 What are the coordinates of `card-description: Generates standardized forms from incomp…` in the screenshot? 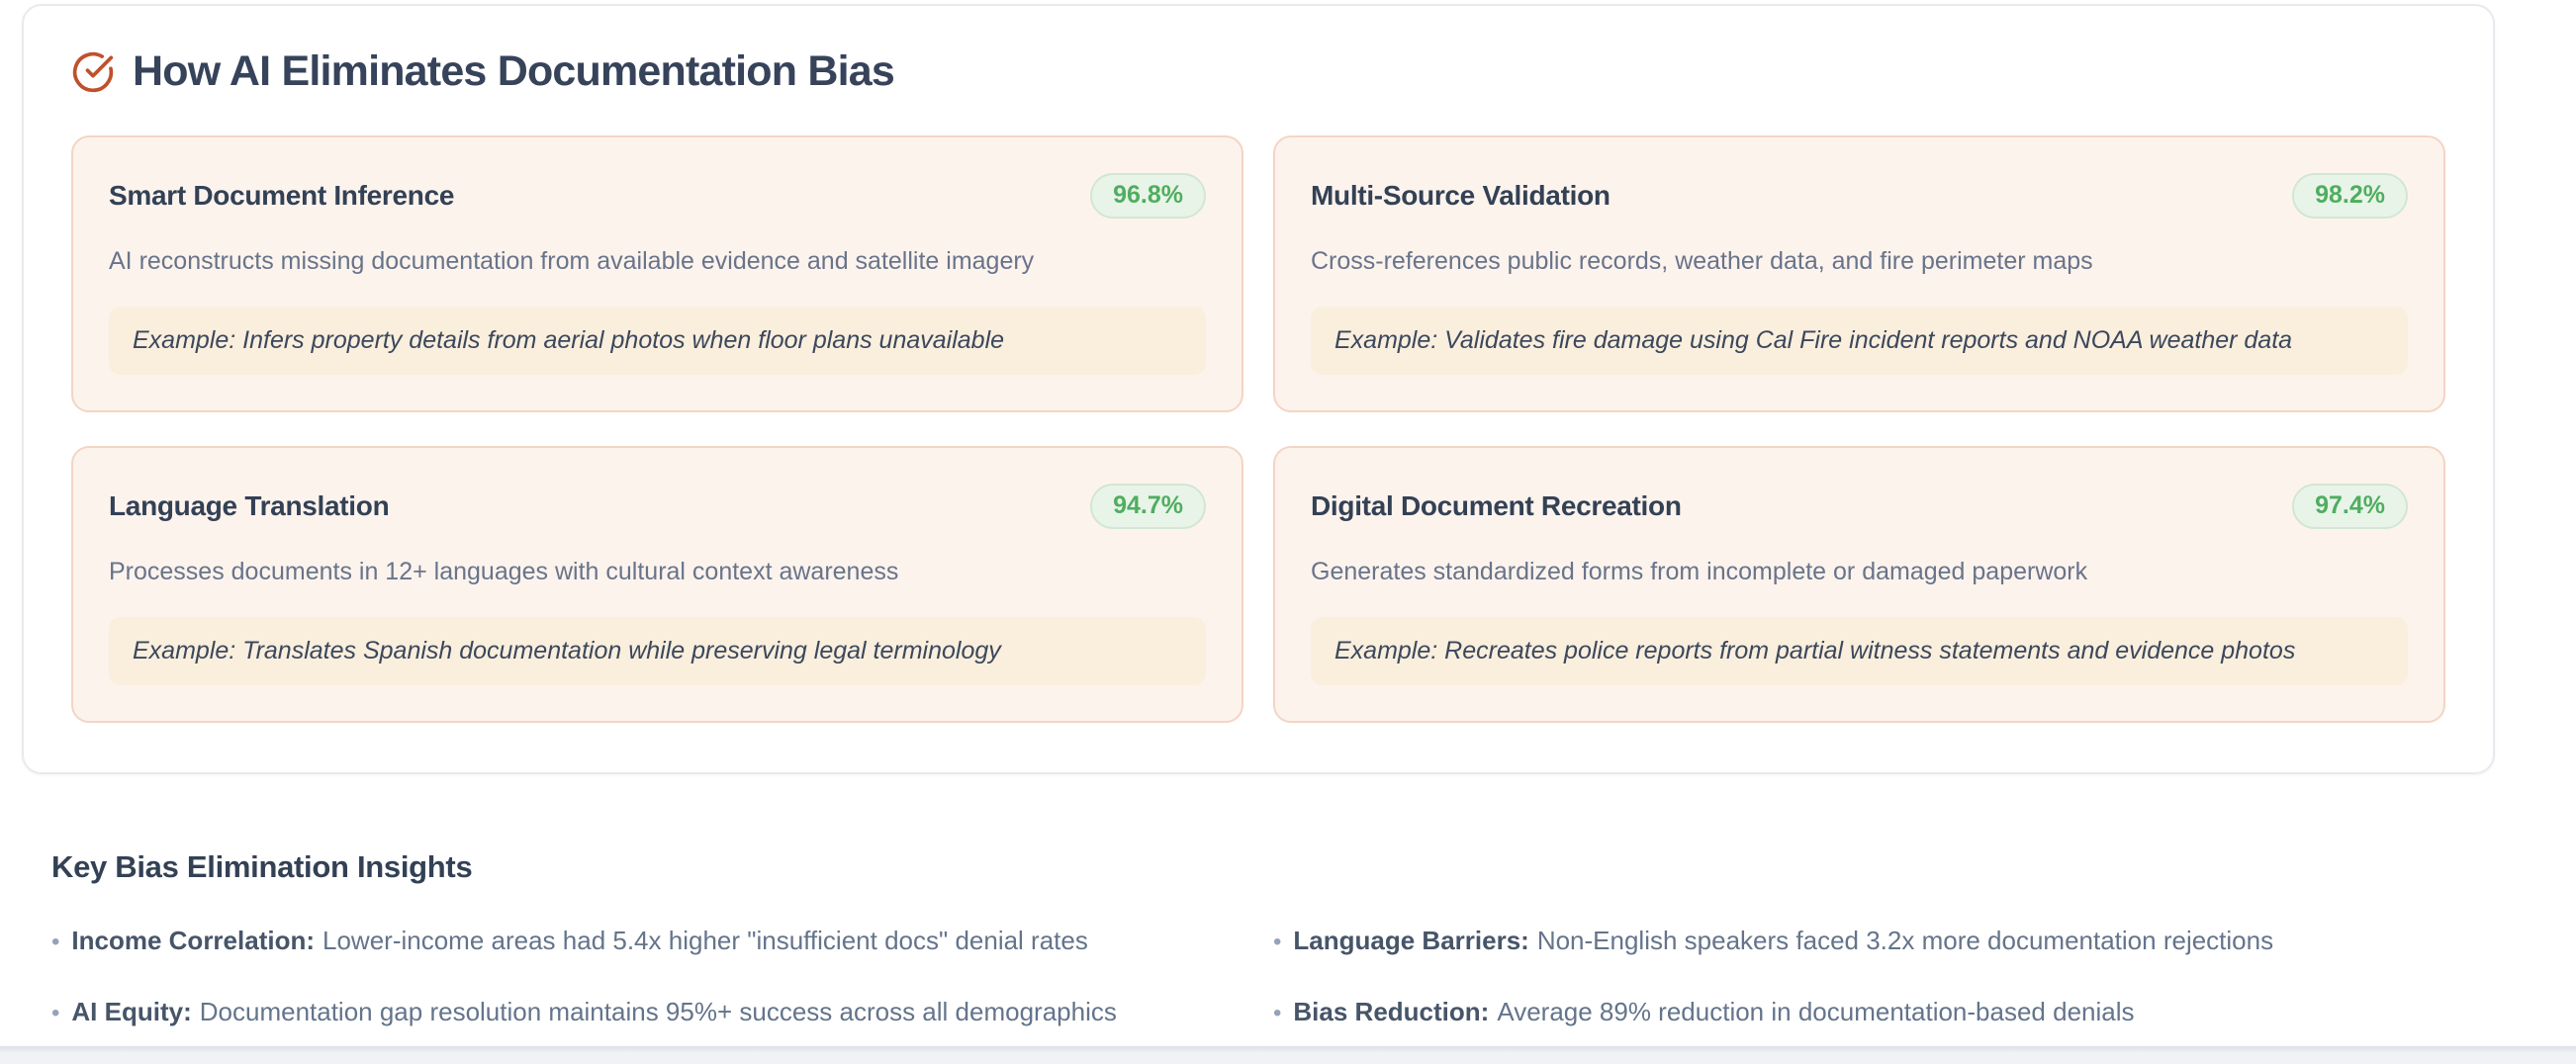 It's located at (1699, 571).